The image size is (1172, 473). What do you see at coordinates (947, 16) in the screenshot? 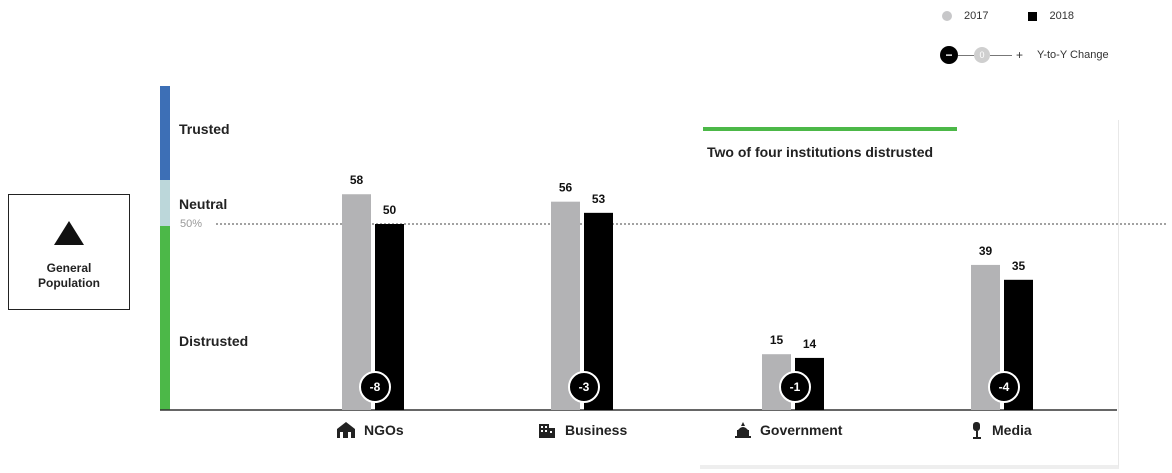
I see `legend-swatch-2017` at bounding box center [947, 16].